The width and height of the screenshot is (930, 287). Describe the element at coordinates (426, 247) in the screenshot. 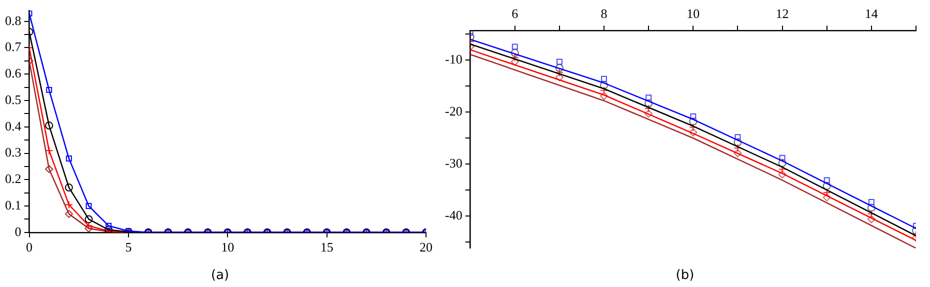

I see `x-tick-label: 20` at that location.